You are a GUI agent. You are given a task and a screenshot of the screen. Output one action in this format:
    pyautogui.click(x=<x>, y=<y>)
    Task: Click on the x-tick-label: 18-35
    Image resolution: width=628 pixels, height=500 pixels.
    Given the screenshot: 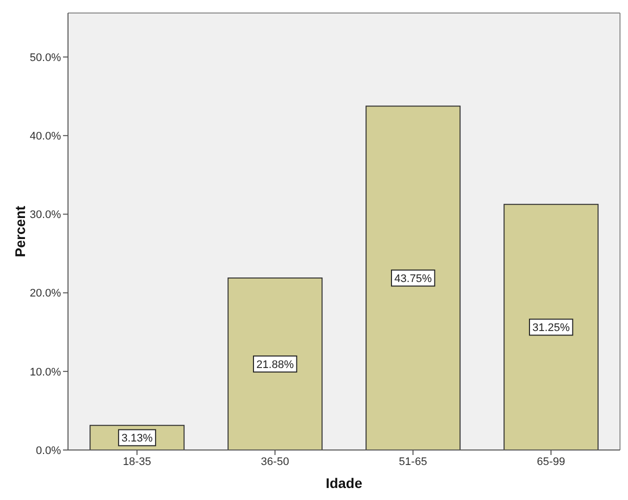 What is the action you would take?
    pyautogui.click(x=137, y=462)
    